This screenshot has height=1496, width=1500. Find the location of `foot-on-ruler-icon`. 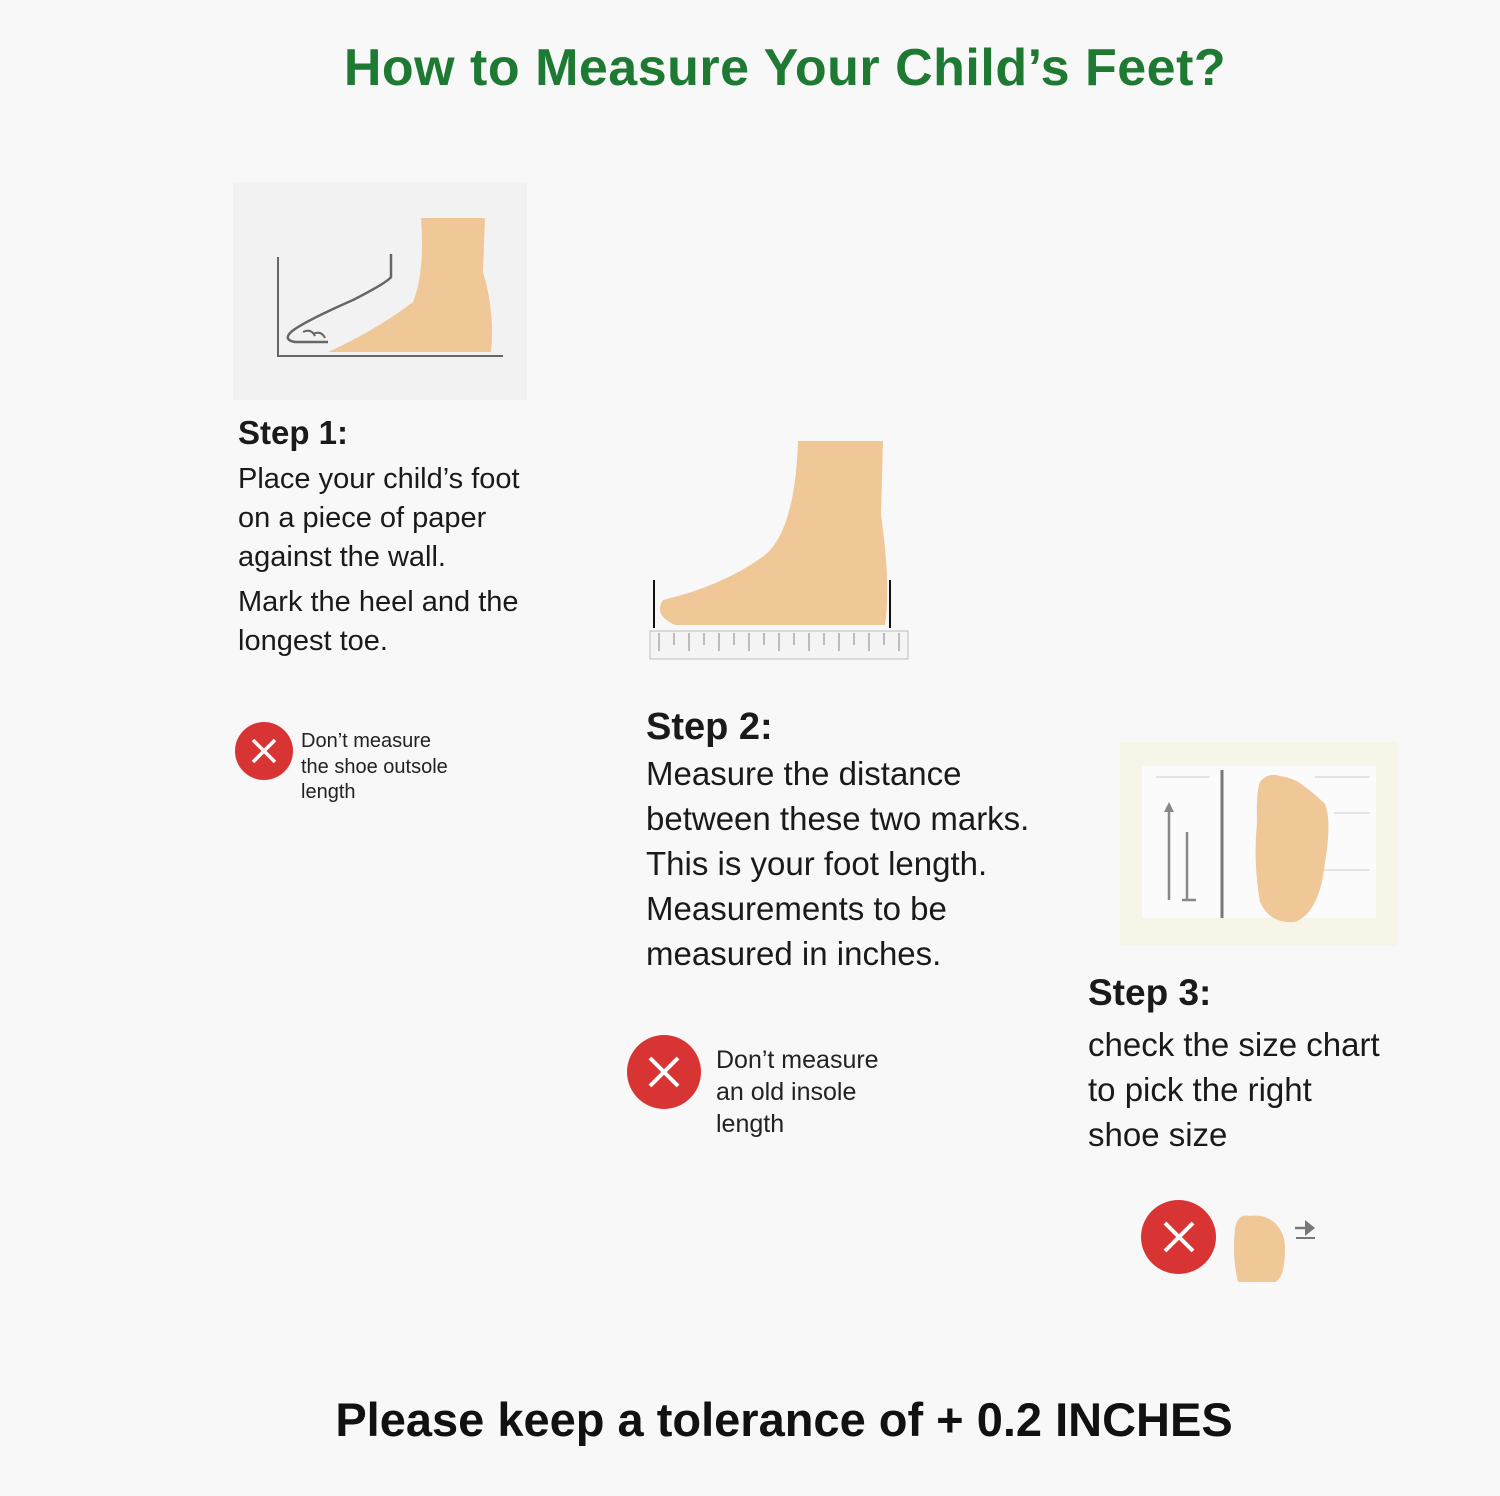

foot-on-ruler-icon is located at coordinates (779, 550).